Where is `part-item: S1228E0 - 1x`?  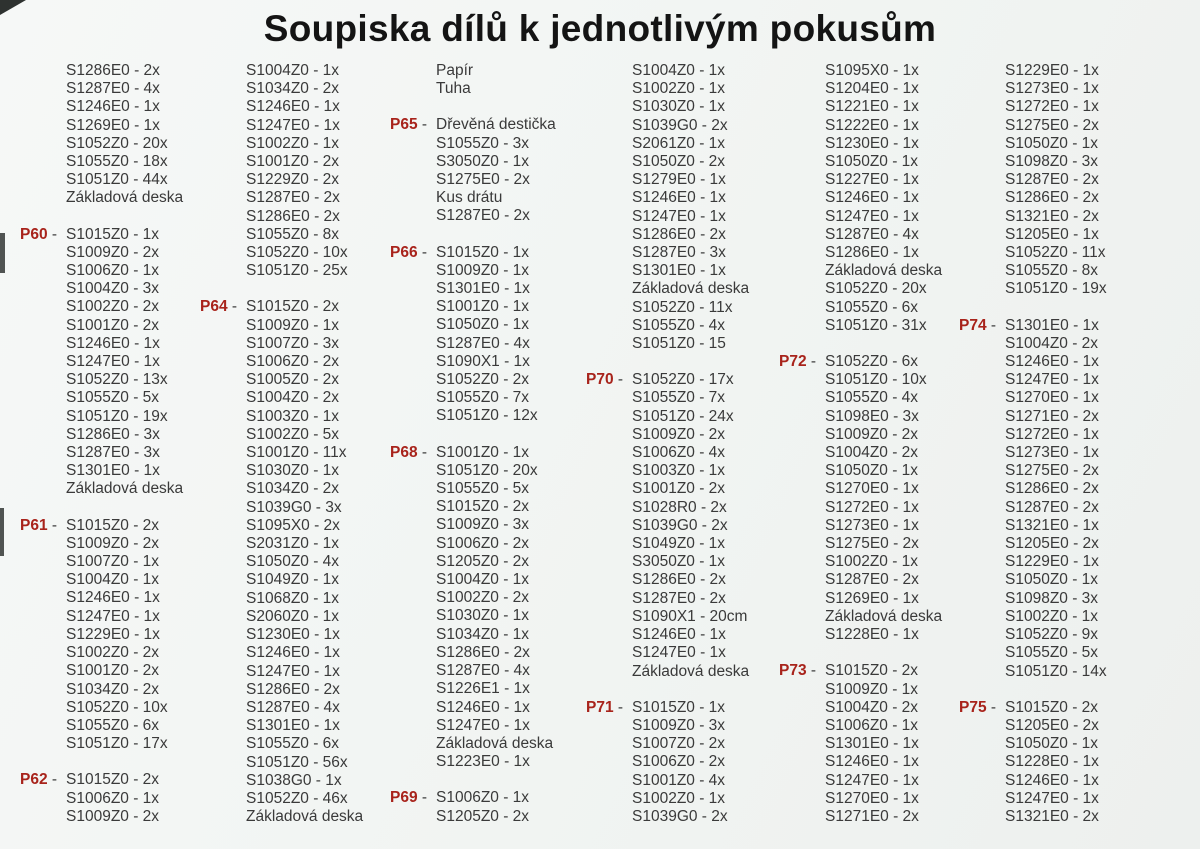
part-item: S1228E0 - 1x is located at coordinates (872, 635).